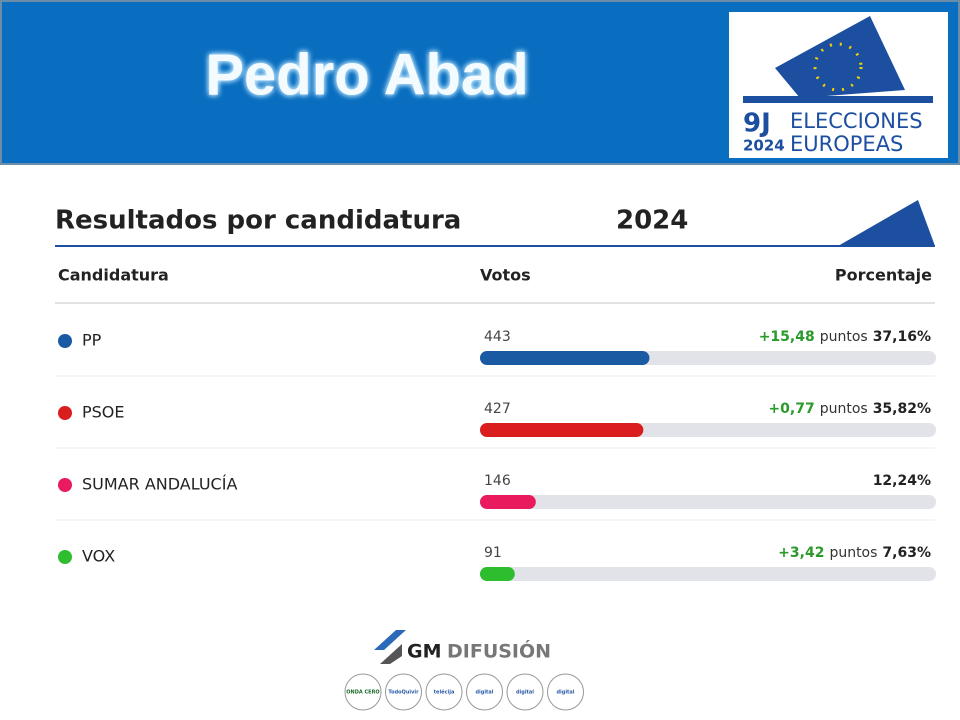 The height and width of the screenshot is (720, 960). Describe the element at coordinates (497, 481) in the screenshot. I see `votes: 146` at that location.